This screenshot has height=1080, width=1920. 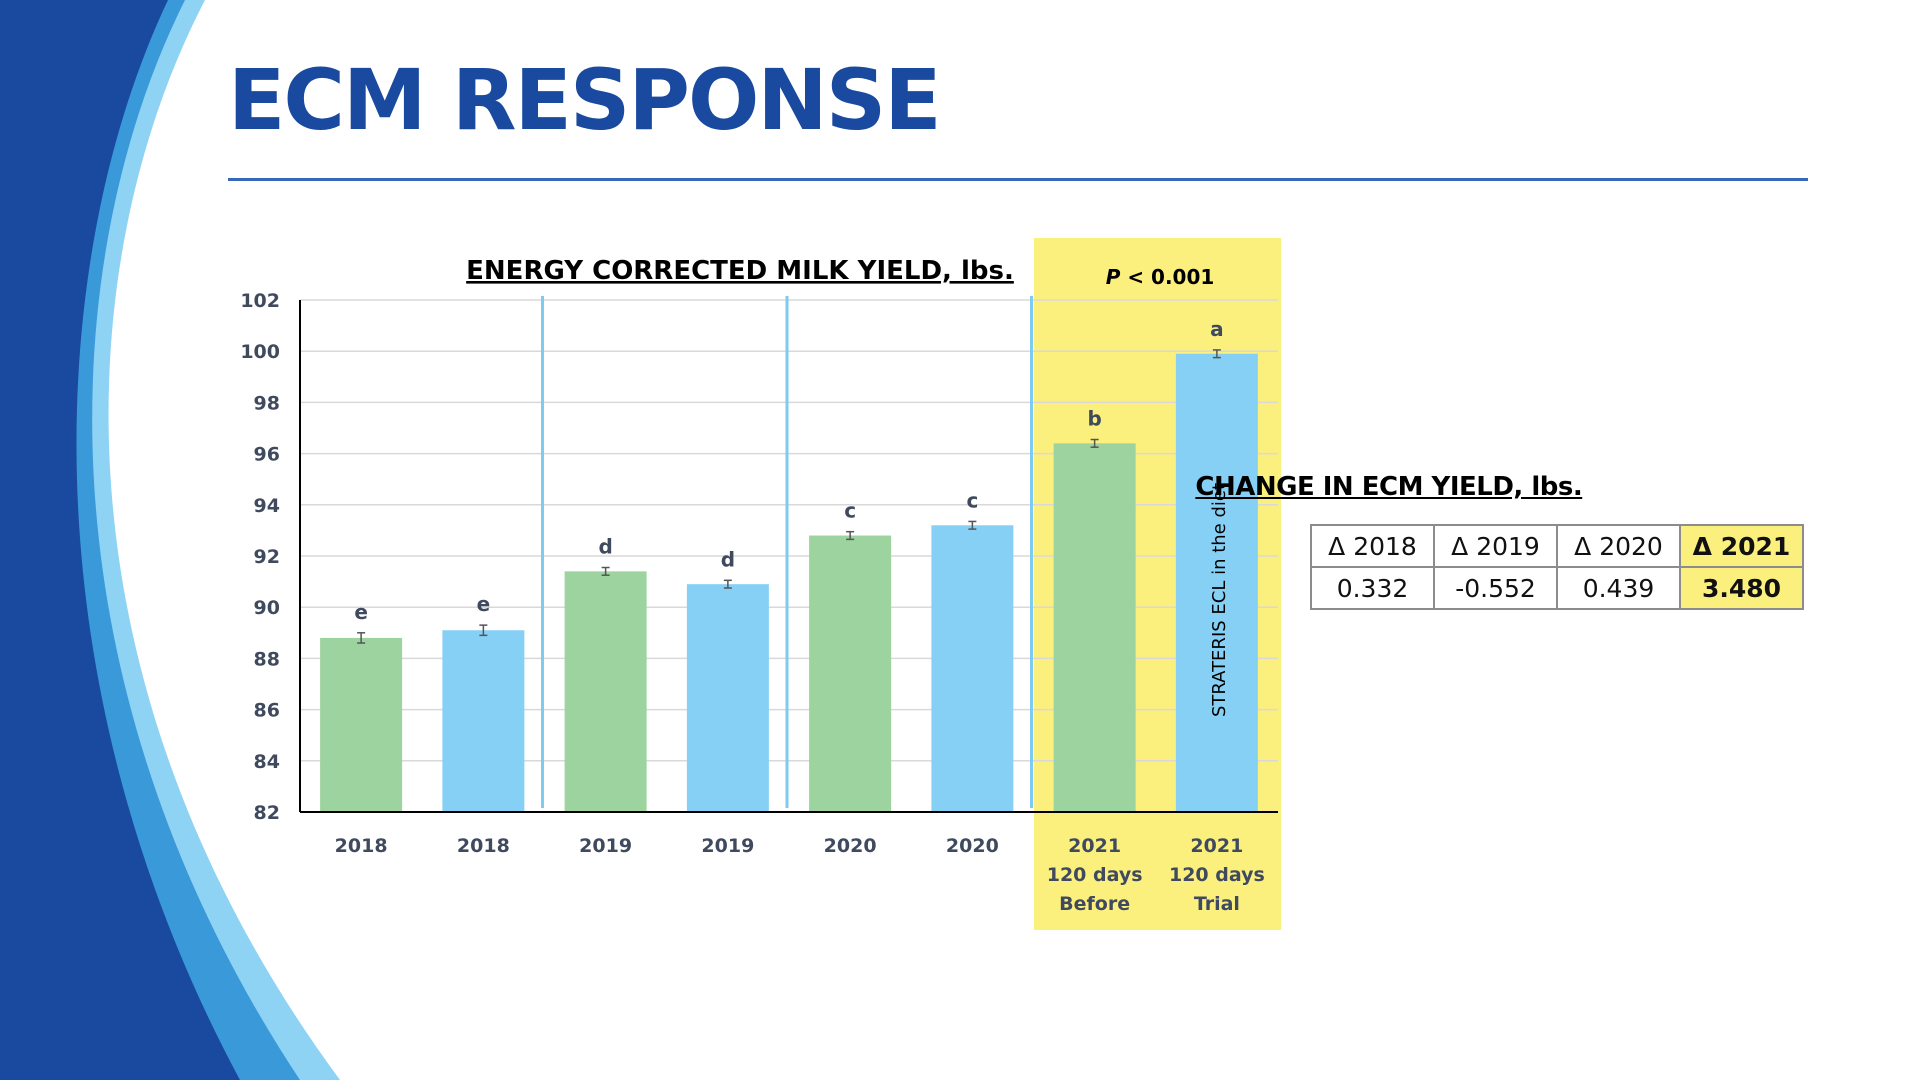 What do you see at coordinates (1094, 419) in the screenshot?
I see `significance-letter: b` at bounding box center [1094, 419].